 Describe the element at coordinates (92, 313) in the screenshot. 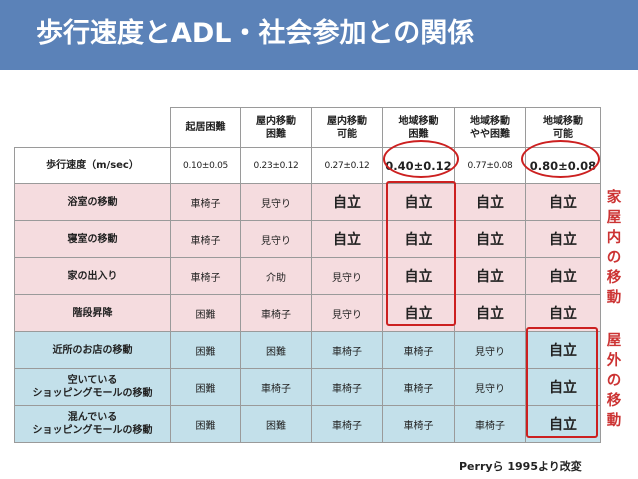

I see `row-label: 階段昇降` at that location.